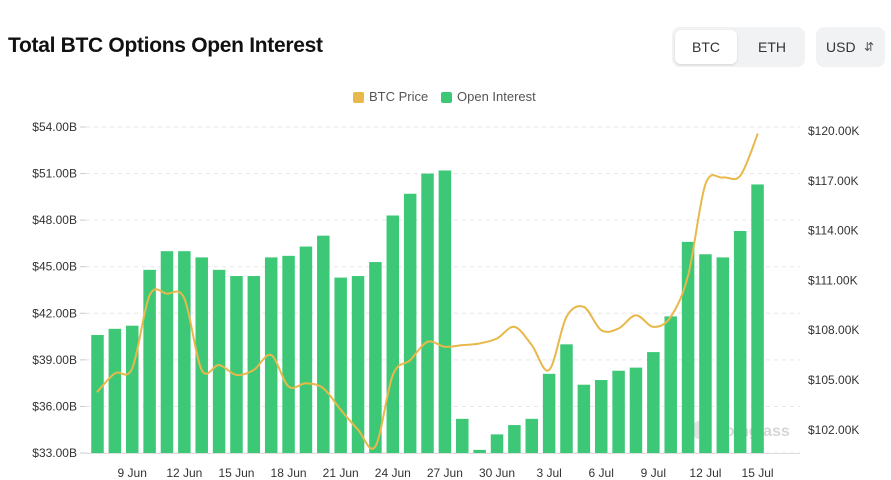 This screenshot has height=480, width=891. What do you see at coordinates (446, 97) in the screenshot?
I see `open-interest-legend-swatch` at bounding box center [446, 97].